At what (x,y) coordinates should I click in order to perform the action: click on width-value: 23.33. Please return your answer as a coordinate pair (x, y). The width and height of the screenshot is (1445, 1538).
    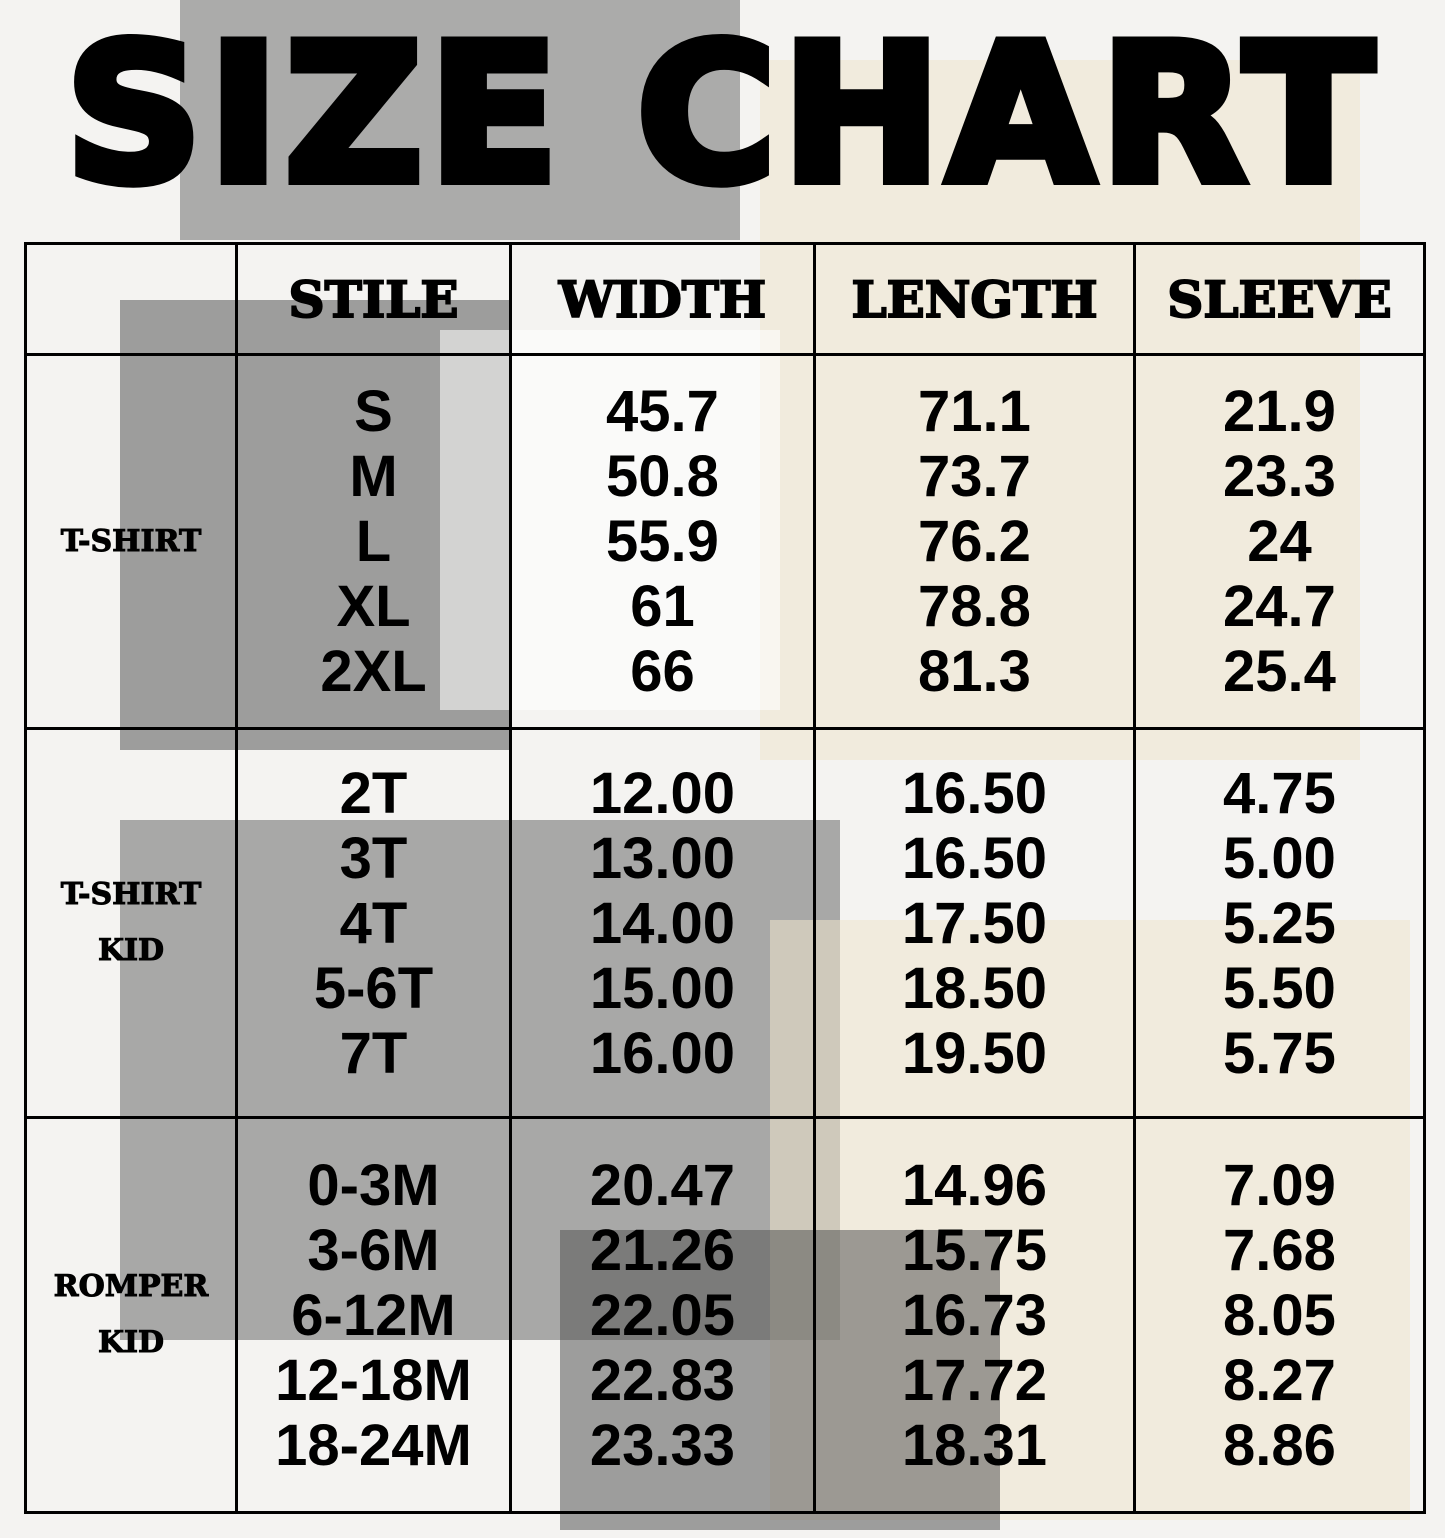
    Looking at the image, I should click on (662, 1445).